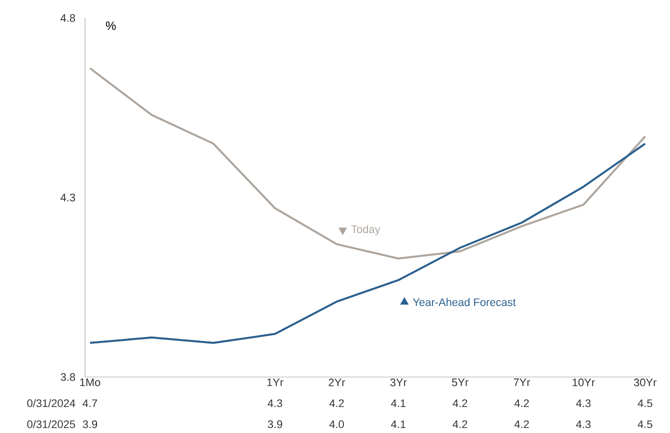  I want to click on x-tick-label: 10Yr, so click(583, 382).